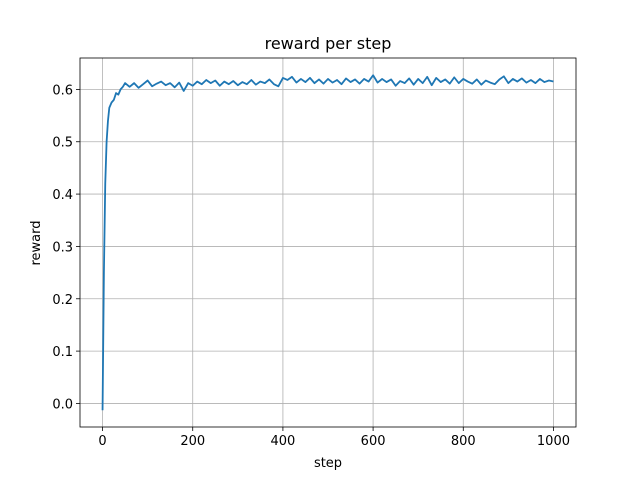  I want to click on y-tick-label: 0.2, so click(62, 300).